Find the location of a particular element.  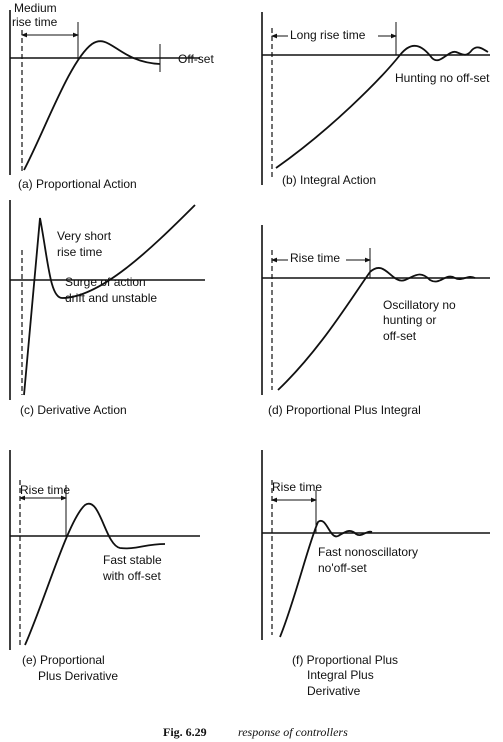

caption: Plus Derivative is located at coordinates (78, 676).